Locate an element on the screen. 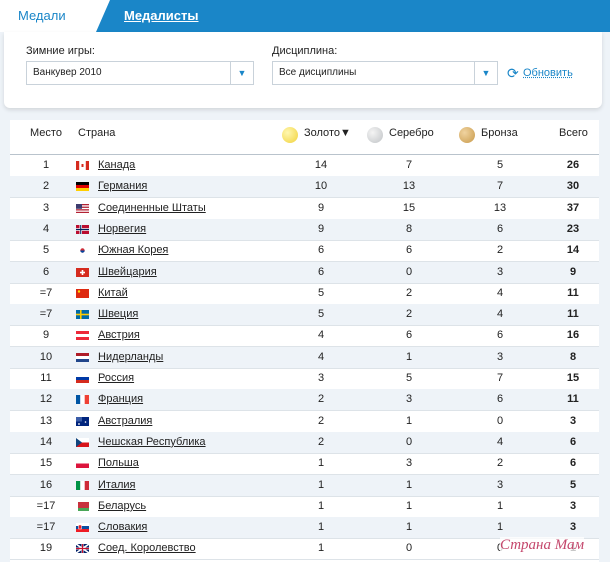  discipline-select: Все дисциплины ▼ is located at coordinates (385, 73).